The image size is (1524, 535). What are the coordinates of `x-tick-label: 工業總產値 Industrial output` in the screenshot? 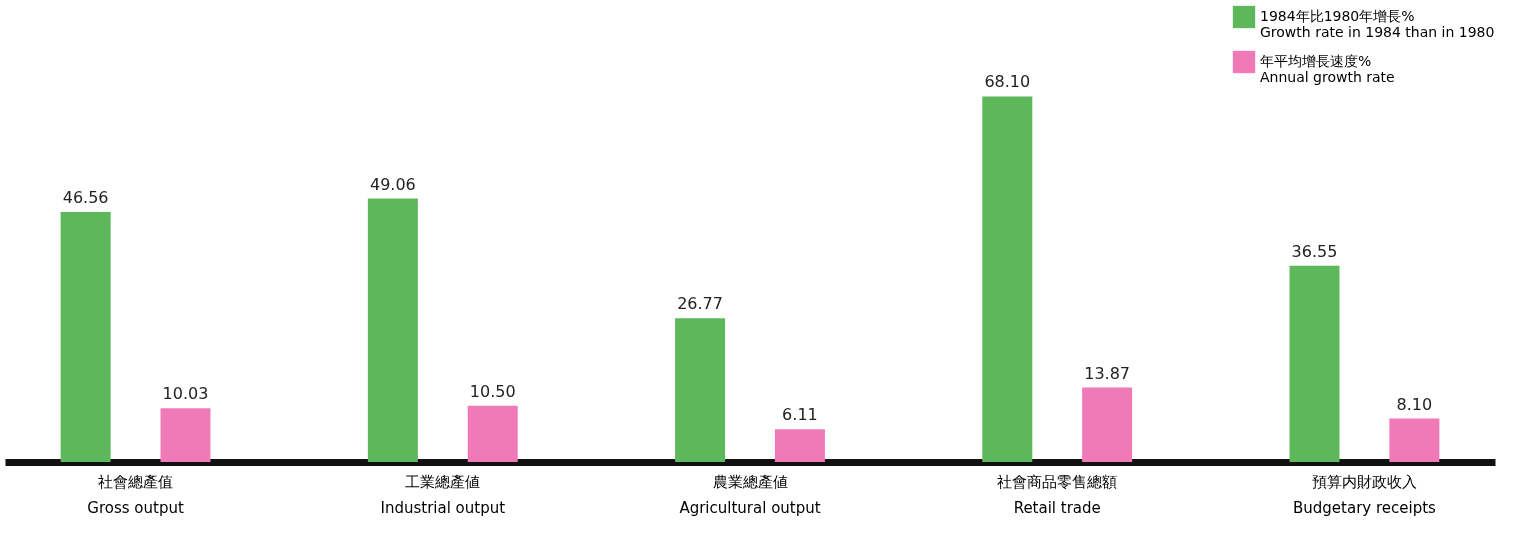 It's located at (443, 494).